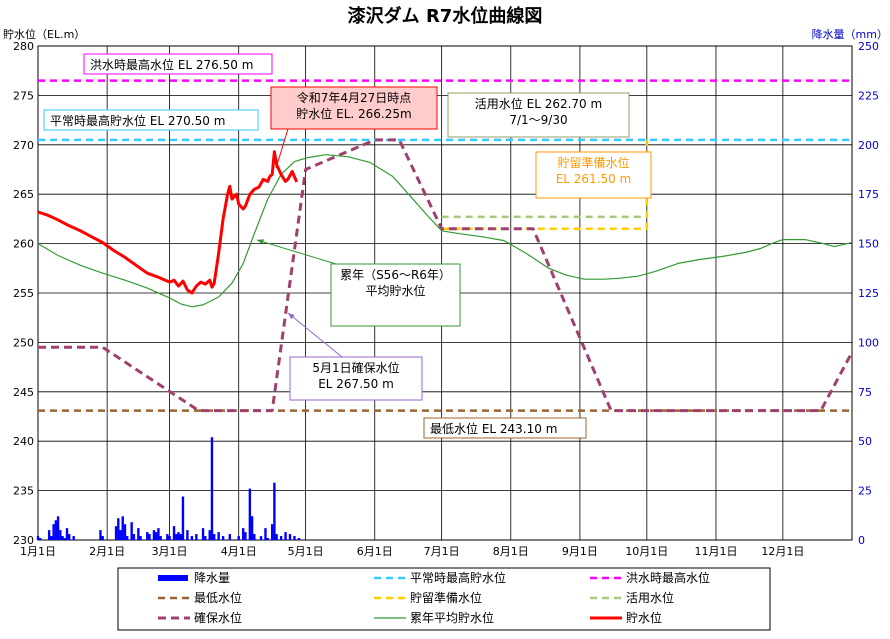  I want to click on annotation-6: 5月1日確保水位 EL 267.50 m, so click(356, 378).